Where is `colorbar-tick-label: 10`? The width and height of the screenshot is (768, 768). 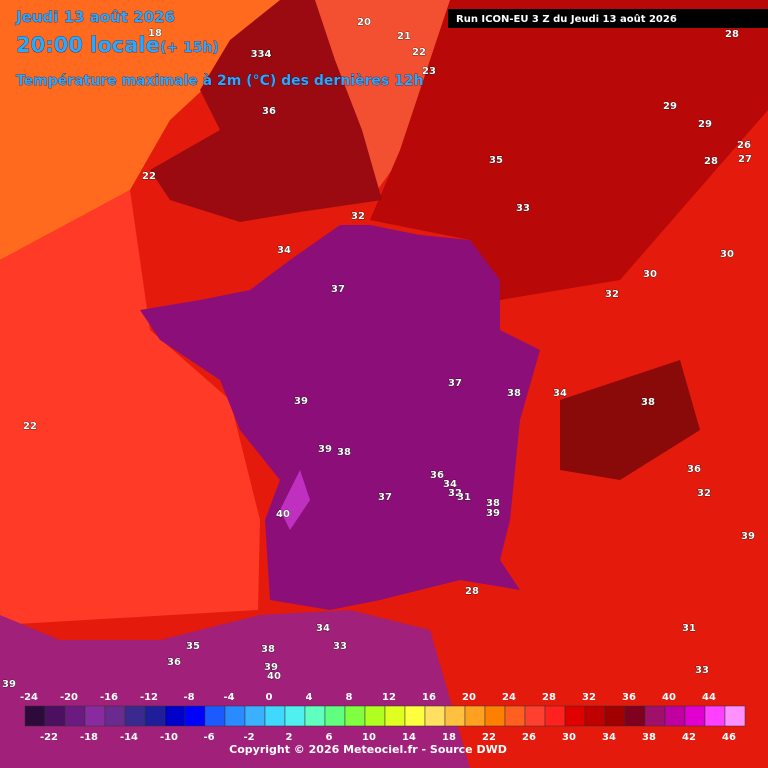
colorbar-tick-label: 10 is located at coordinates (369, 737).